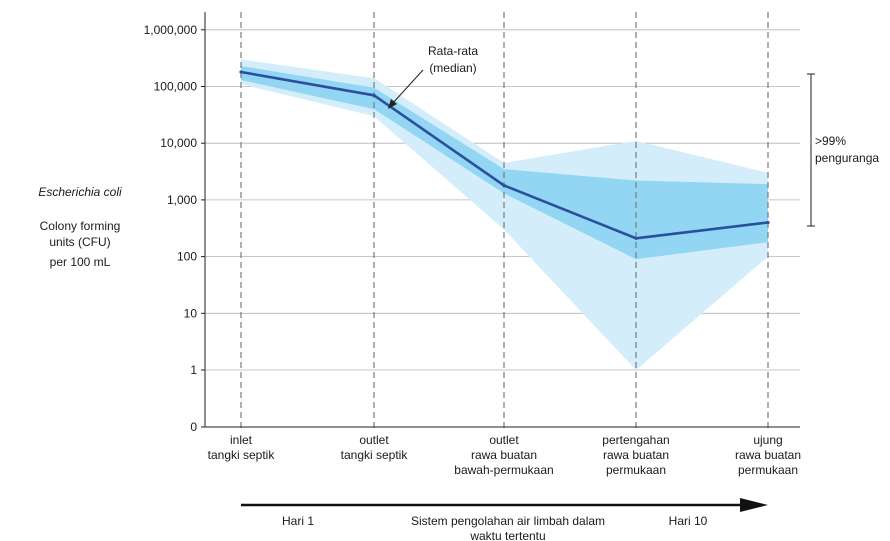  What do you see at coordinates (374, 440) in the screenshot?
I see `x-category-label-1-line-0: outlet` at bounding box center [374, 440].